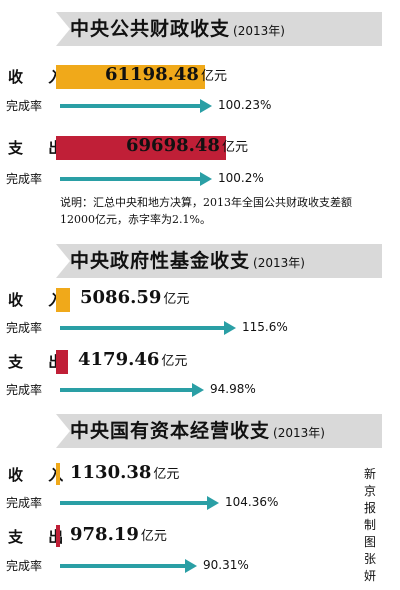 This screenshot has width=400, height=590. Describe the element at coordinates (252, 502) in the screenshot. I see `income-rate-value: 104.36%` at that location.